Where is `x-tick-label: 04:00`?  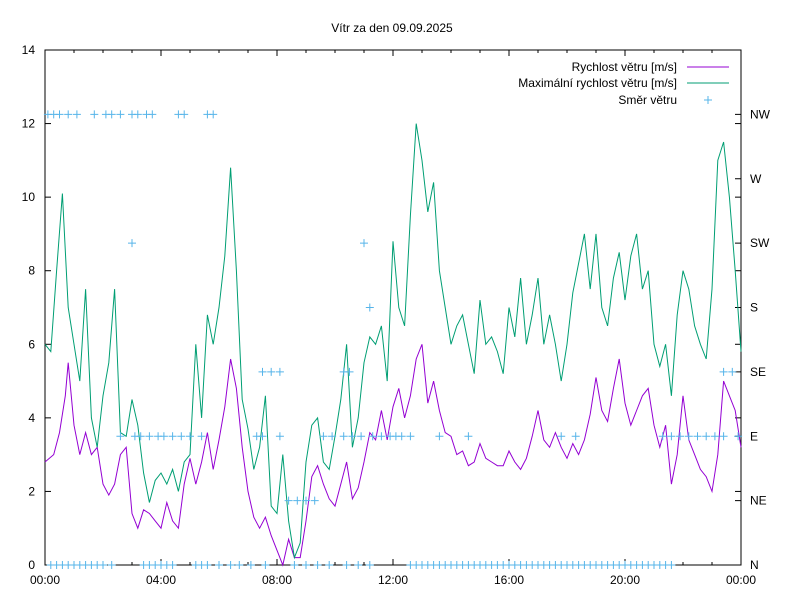 x-tick-label: 04:00 is located at coordinates (161, 580).